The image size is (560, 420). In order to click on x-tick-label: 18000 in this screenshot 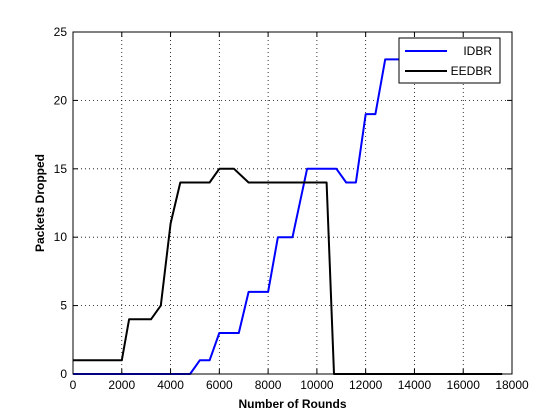, I will do `click(512, 385)`.